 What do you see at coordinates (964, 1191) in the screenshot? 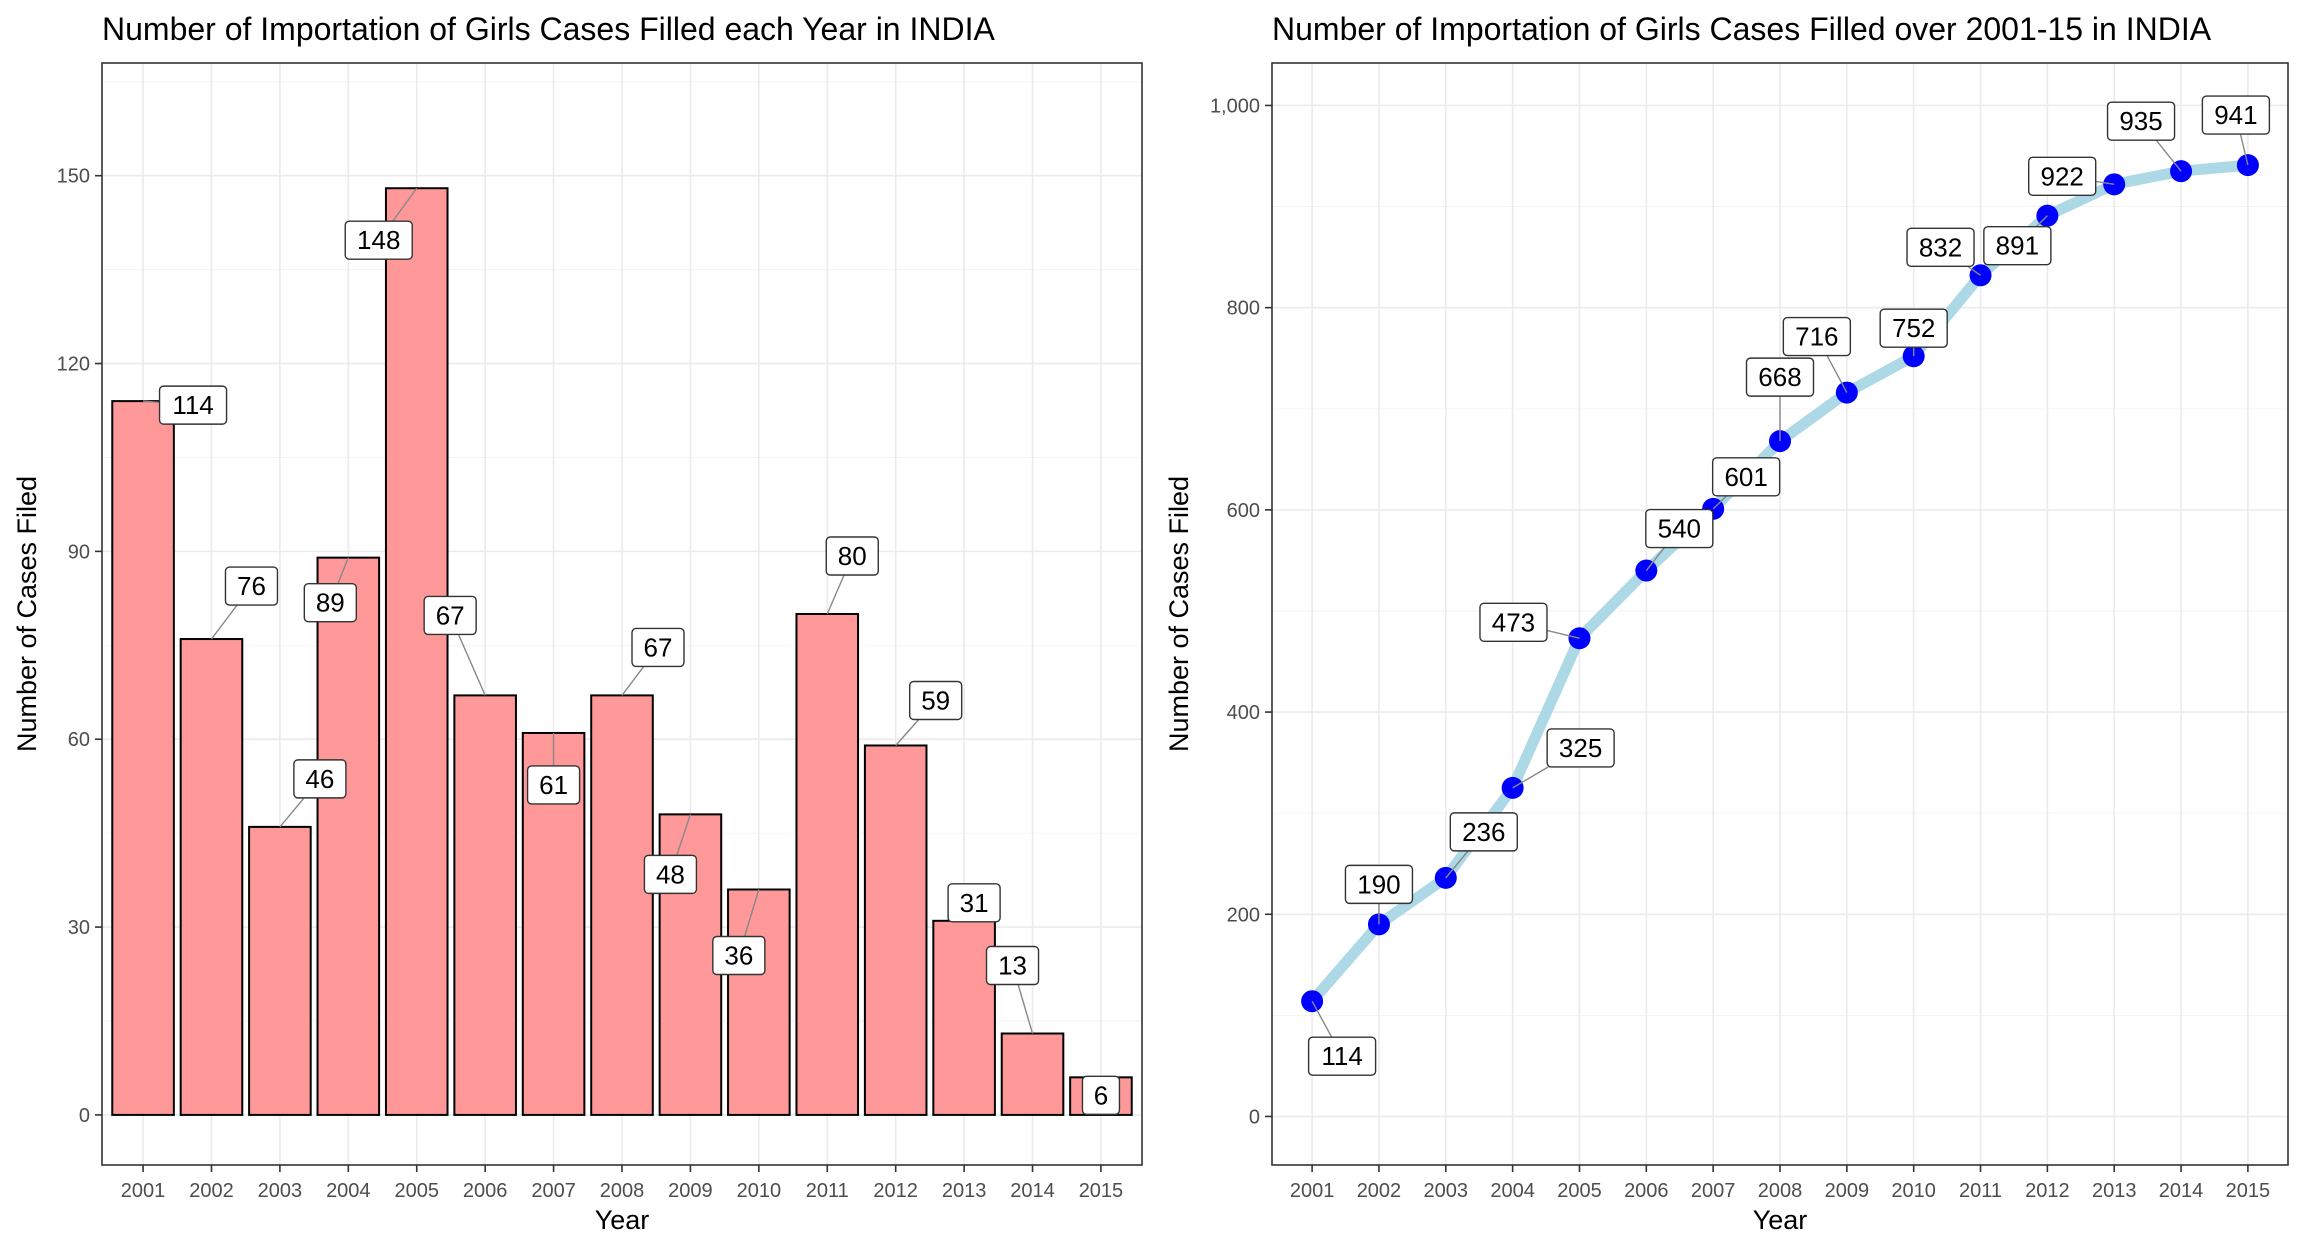
I see `bar-chart-x-tick-label: 2013` at bounding box center [964, 1191].